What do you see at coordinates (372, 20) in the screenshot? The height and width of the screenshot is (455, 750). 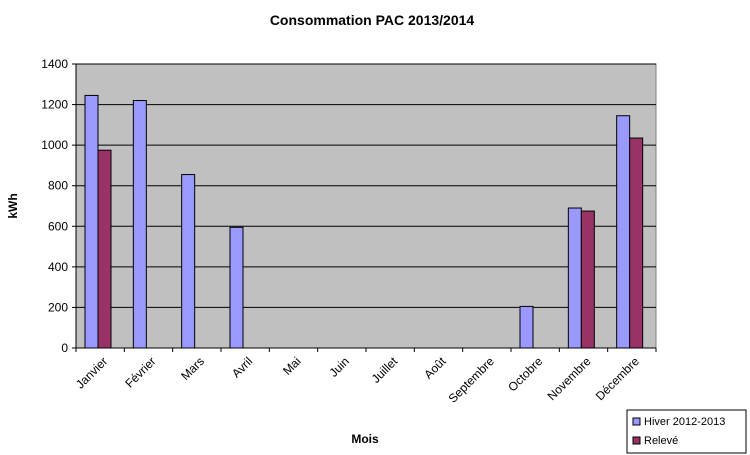 I see `chart-title: Consommation PAC 2013/2014` at bounding box center [372, 20].